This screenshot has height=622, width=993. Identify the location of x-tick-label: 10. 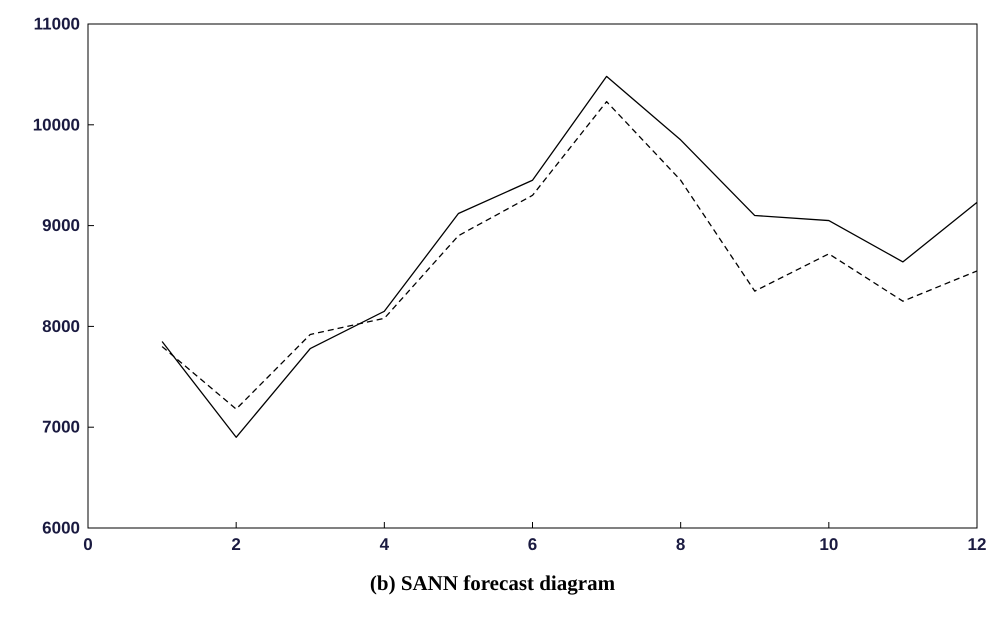
(828, 544).